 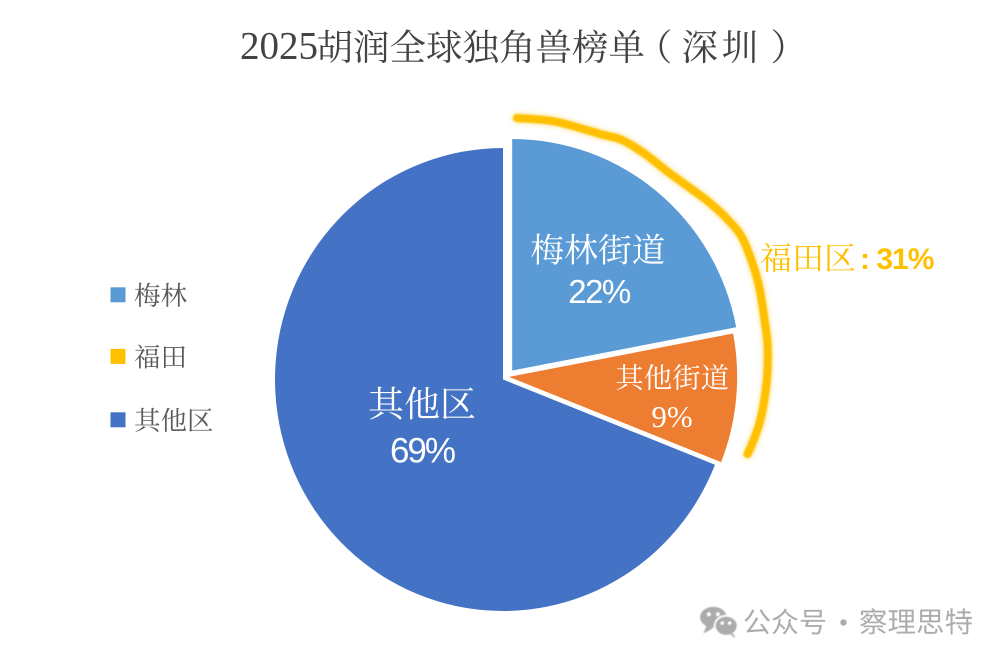 I want to click on svg-text: 2025, so click(x=279, y=45).